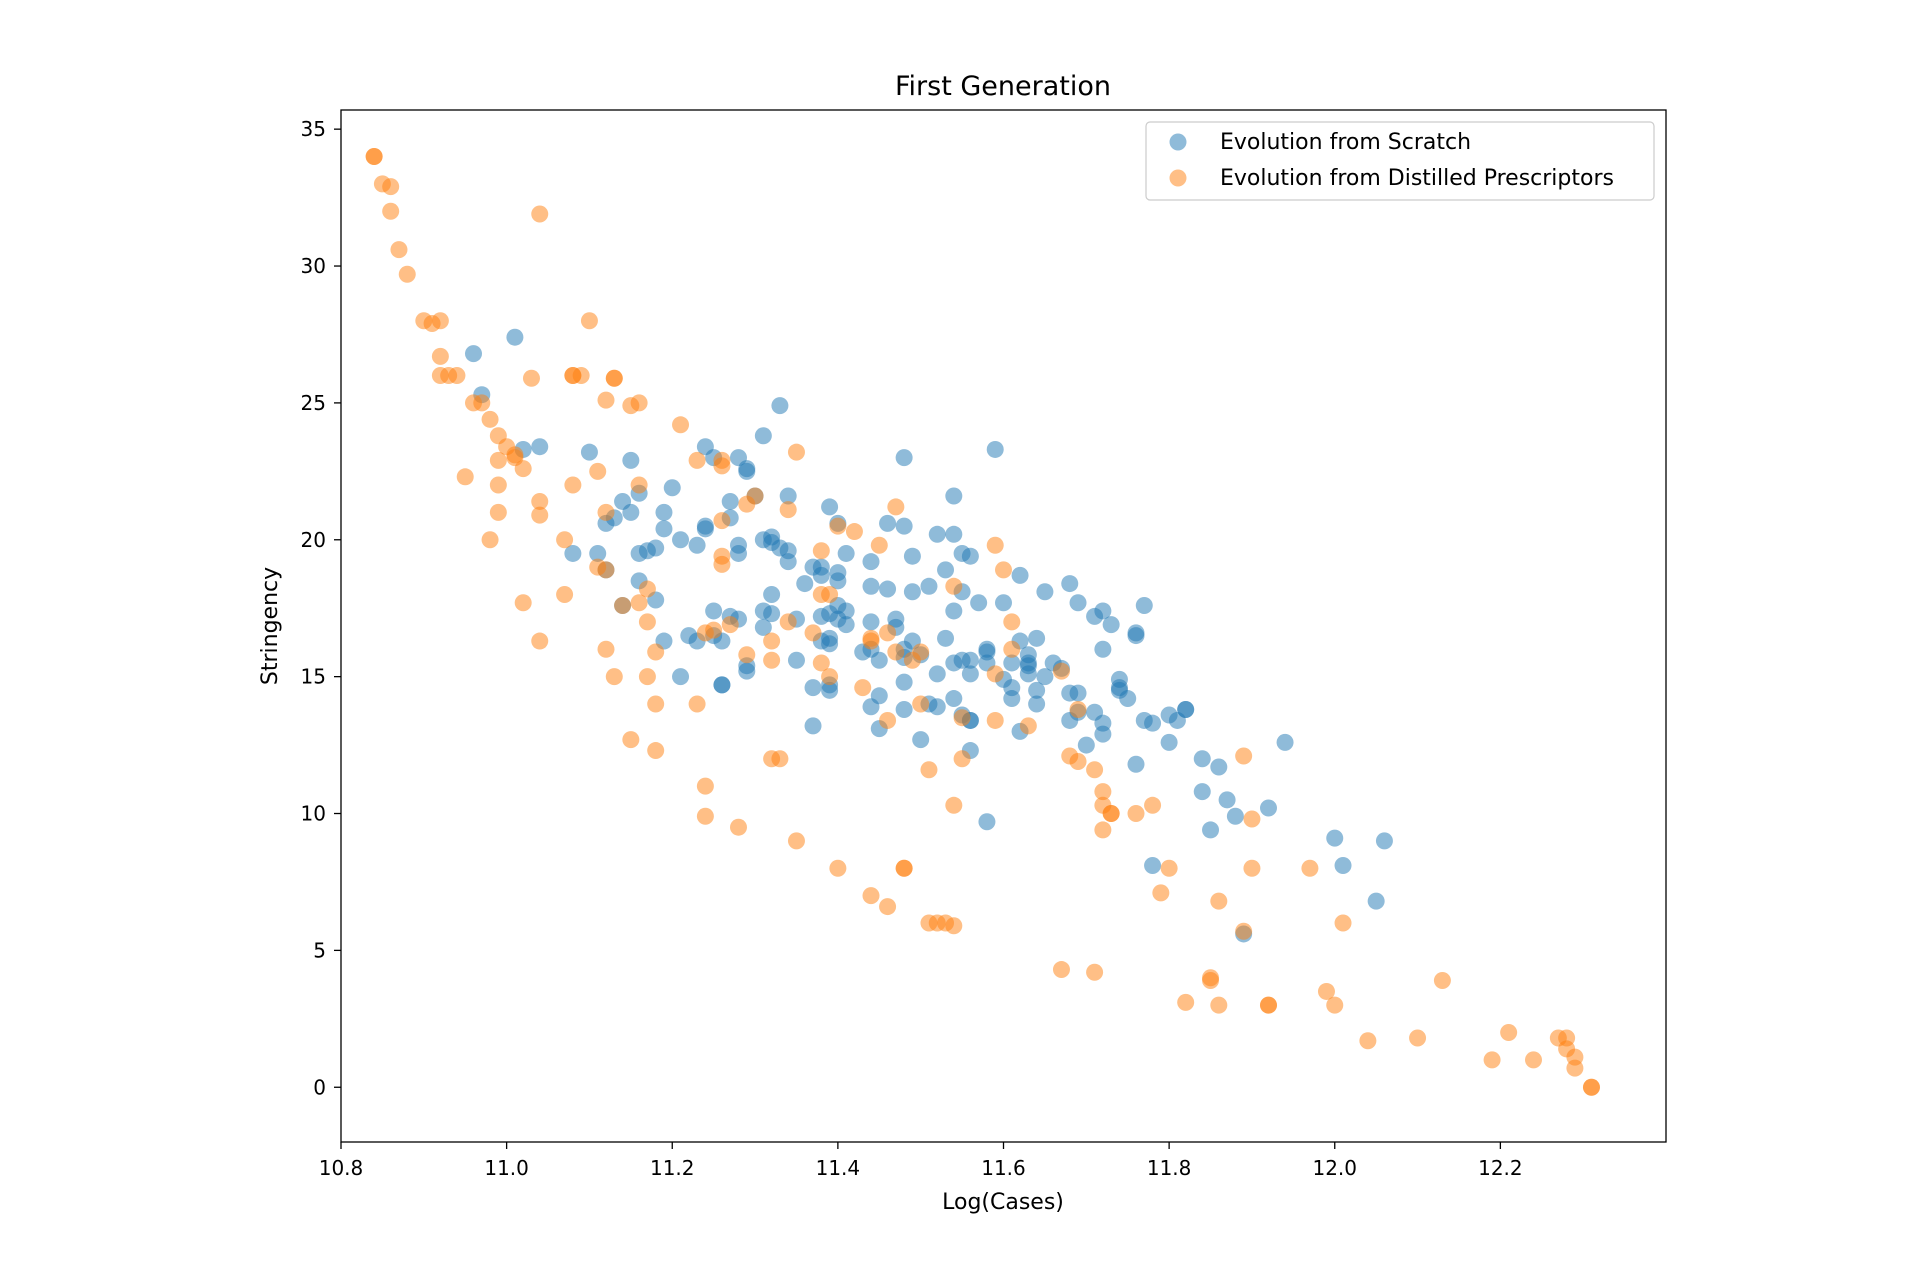  What do you see at coordinates (313, 129) in the screenshot?
I see `y-tick-label: 35` at bounding box center [313, 129].